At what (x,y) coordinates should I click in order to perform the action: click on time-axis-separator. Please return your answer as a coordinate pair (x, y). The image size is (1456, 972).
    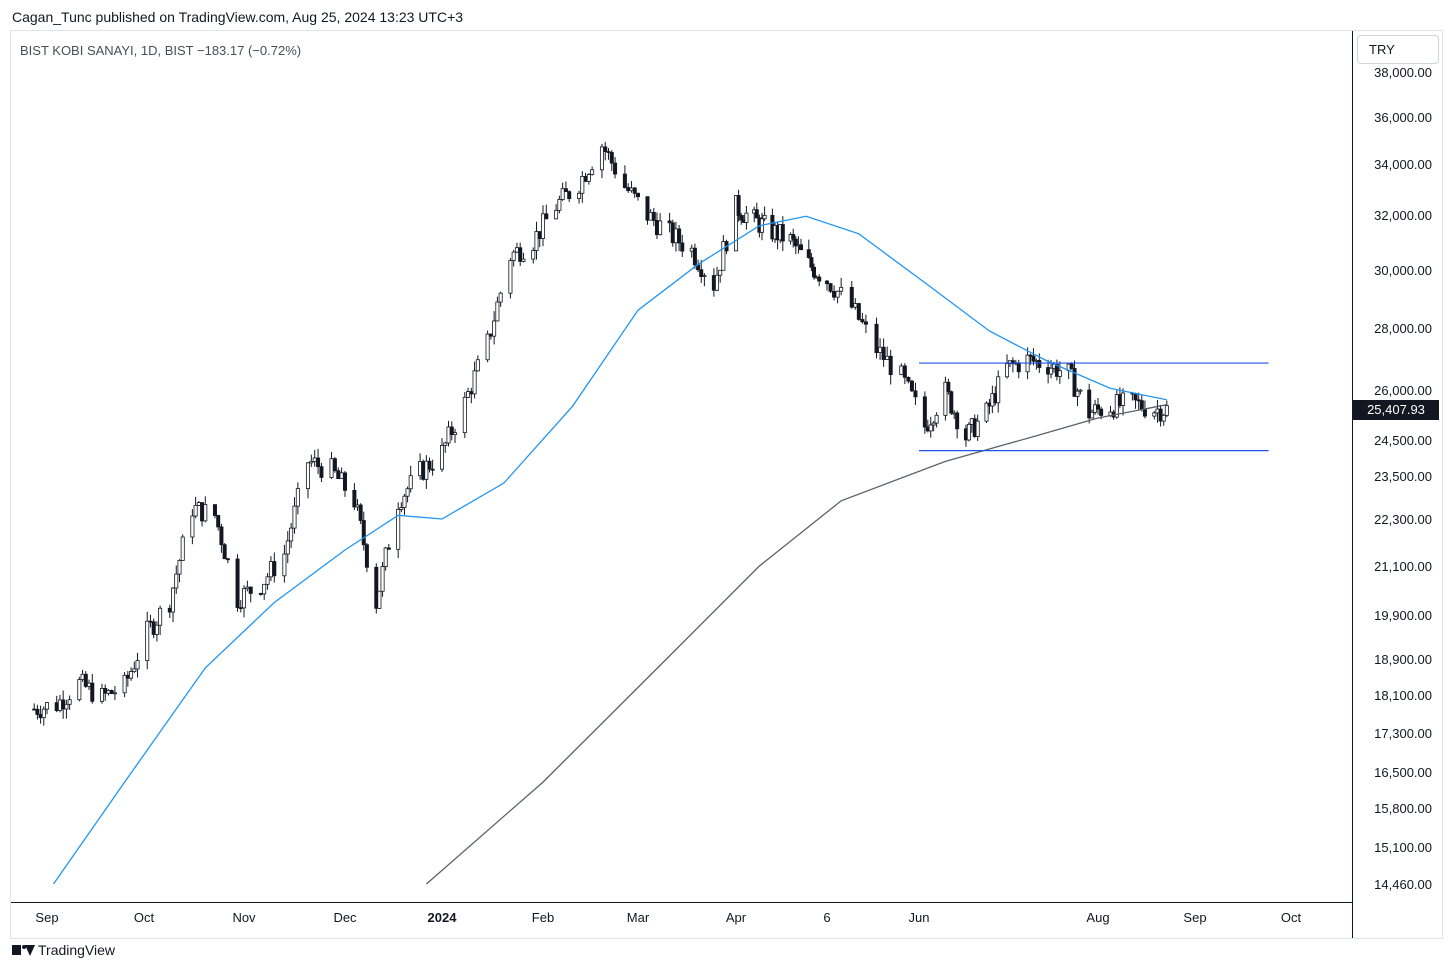
    Looking at the image, I should click on (681, 902).